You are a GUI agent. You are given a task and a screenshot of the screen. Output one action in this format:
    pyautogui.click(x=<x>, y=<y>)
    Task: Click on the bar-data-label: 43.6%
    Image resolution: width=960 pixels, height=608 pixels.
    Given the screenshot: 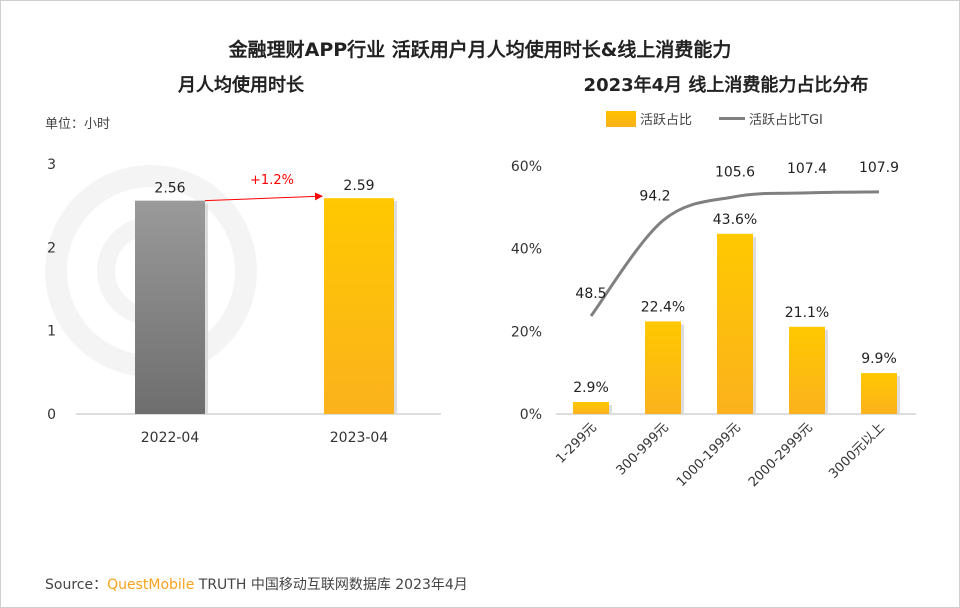 What is the action you would take?
    pyautogui.click(x=735, y=220)
    